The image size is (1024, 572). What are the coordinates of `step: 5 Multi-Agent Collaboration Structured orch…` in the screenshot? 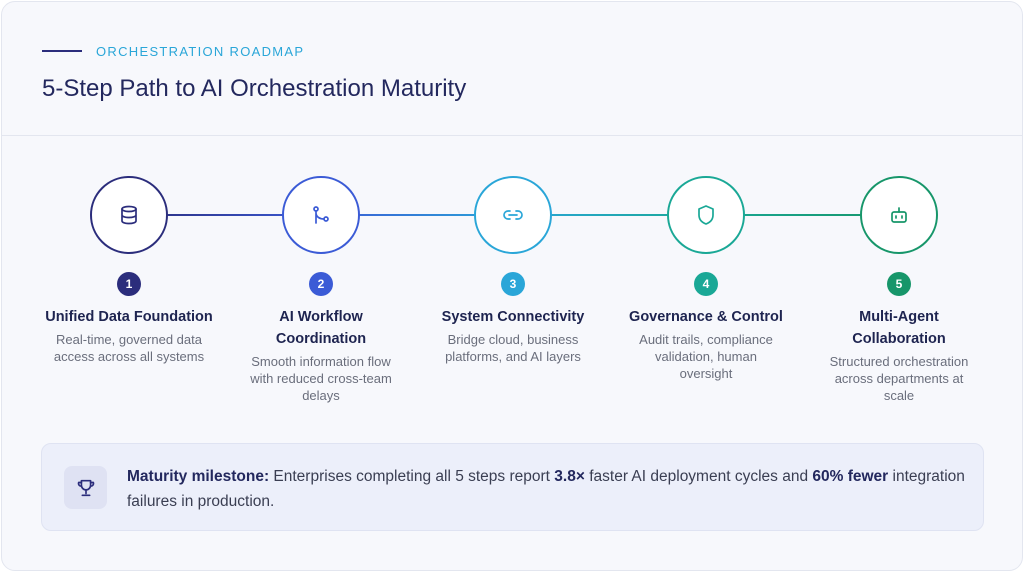 It's located at (899, 290).